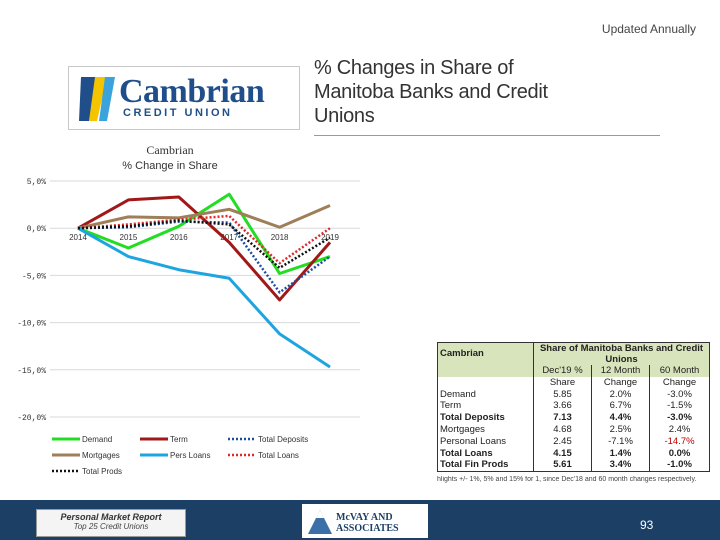 The height and width of the screenshot is (540, 720). What do you see at coordinates (620, 466) in the screenshot?
I see `row-12m: 3.4%` at bounding box center [620, 466].